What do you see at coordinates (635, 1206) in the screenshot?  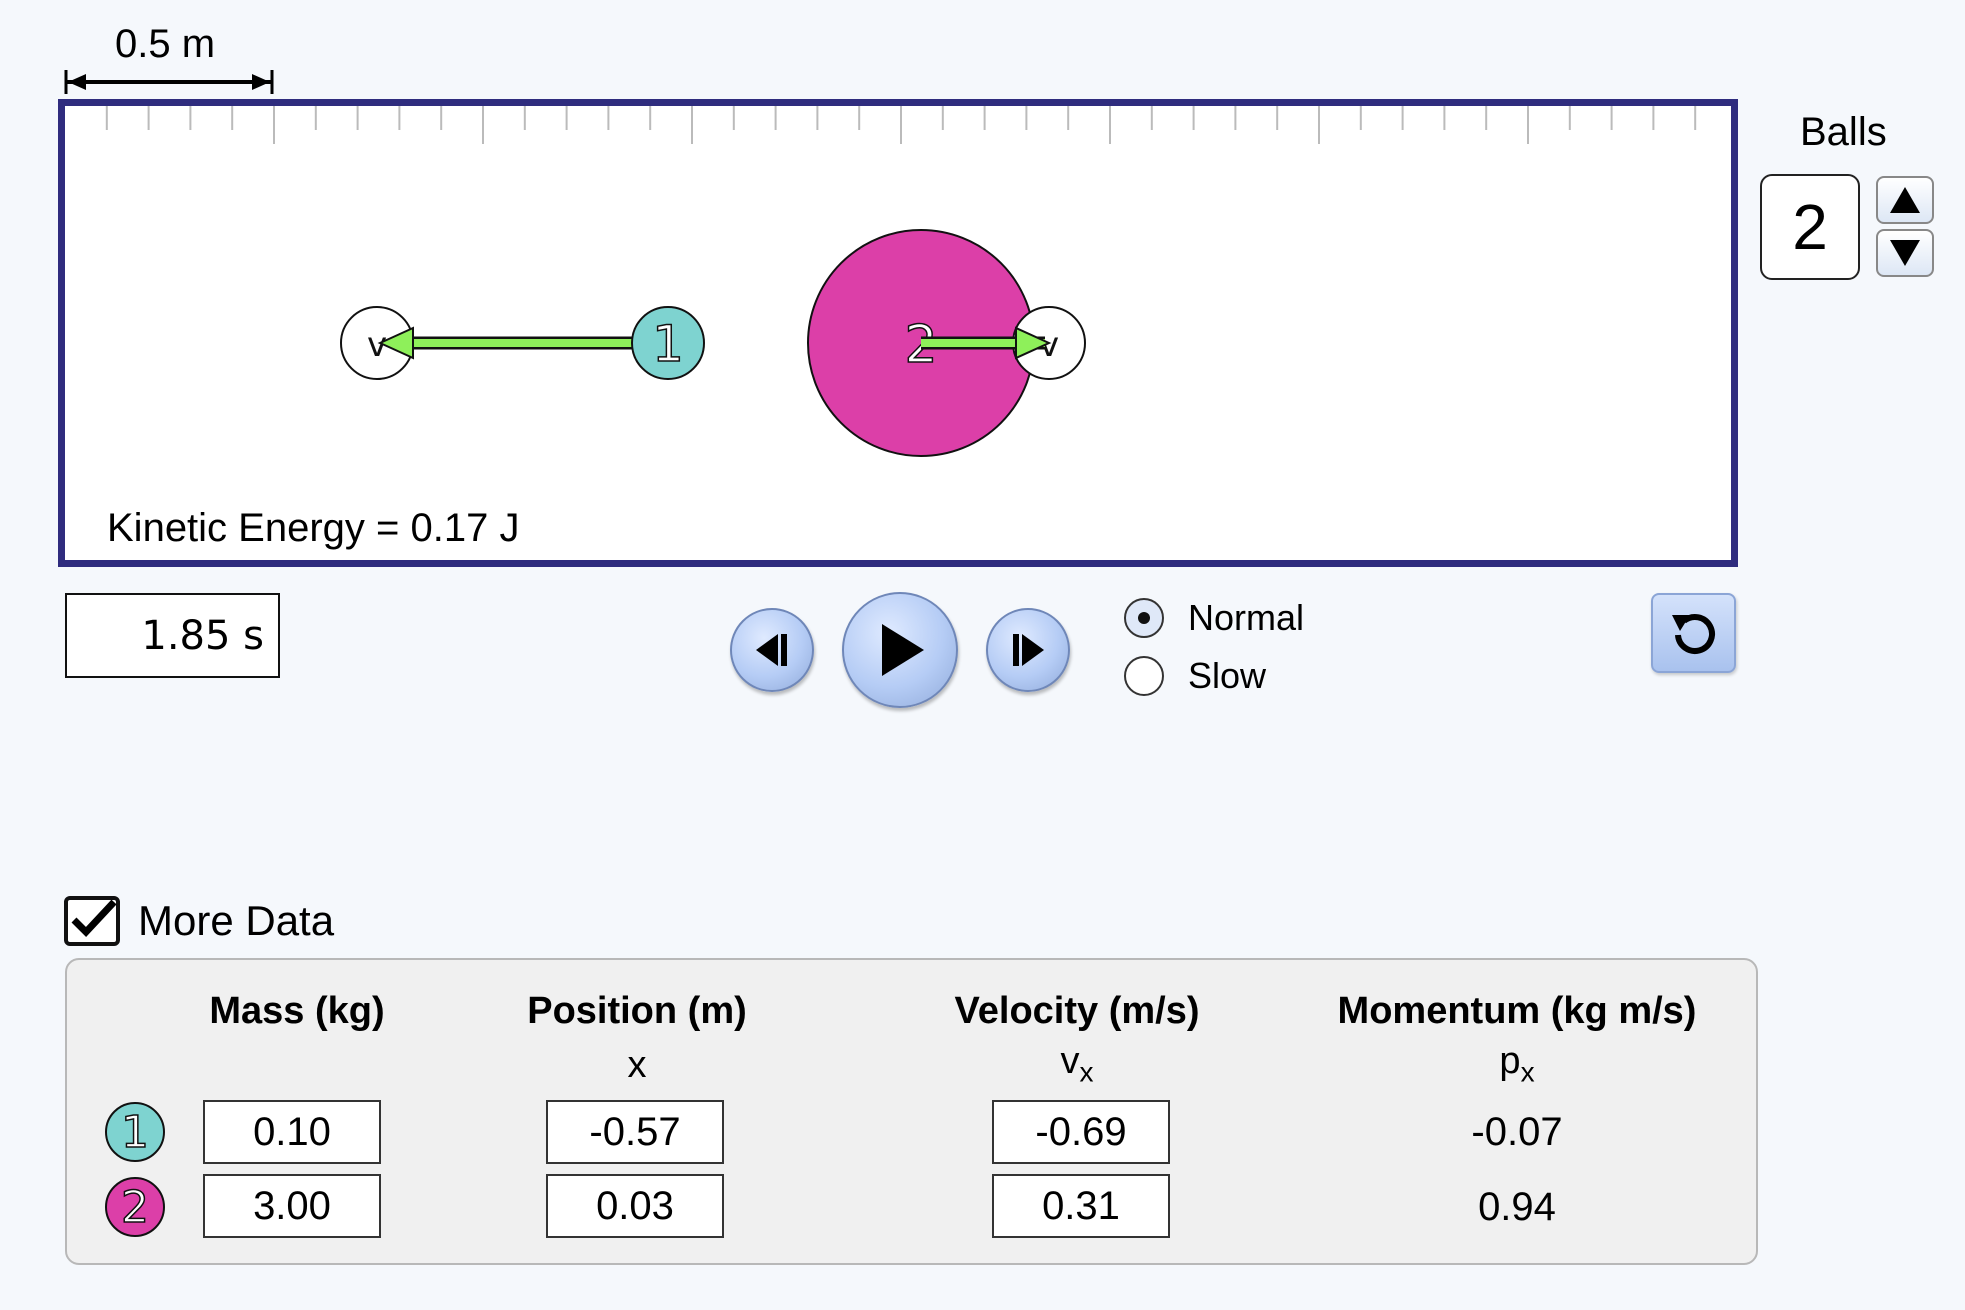 I see `ball-2-position-input: 0.03` at bounding box center [635, 1206].